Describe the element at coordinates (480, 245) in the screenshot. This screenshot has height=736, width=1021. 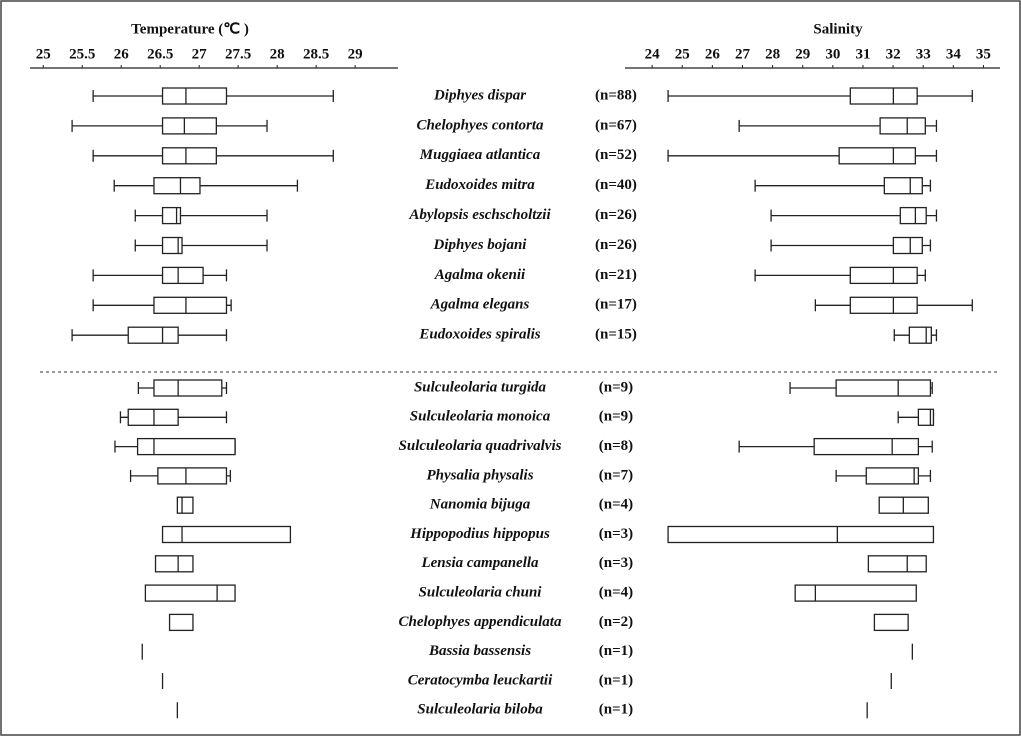
I see `species-label: Diphyes bojani` at that location.